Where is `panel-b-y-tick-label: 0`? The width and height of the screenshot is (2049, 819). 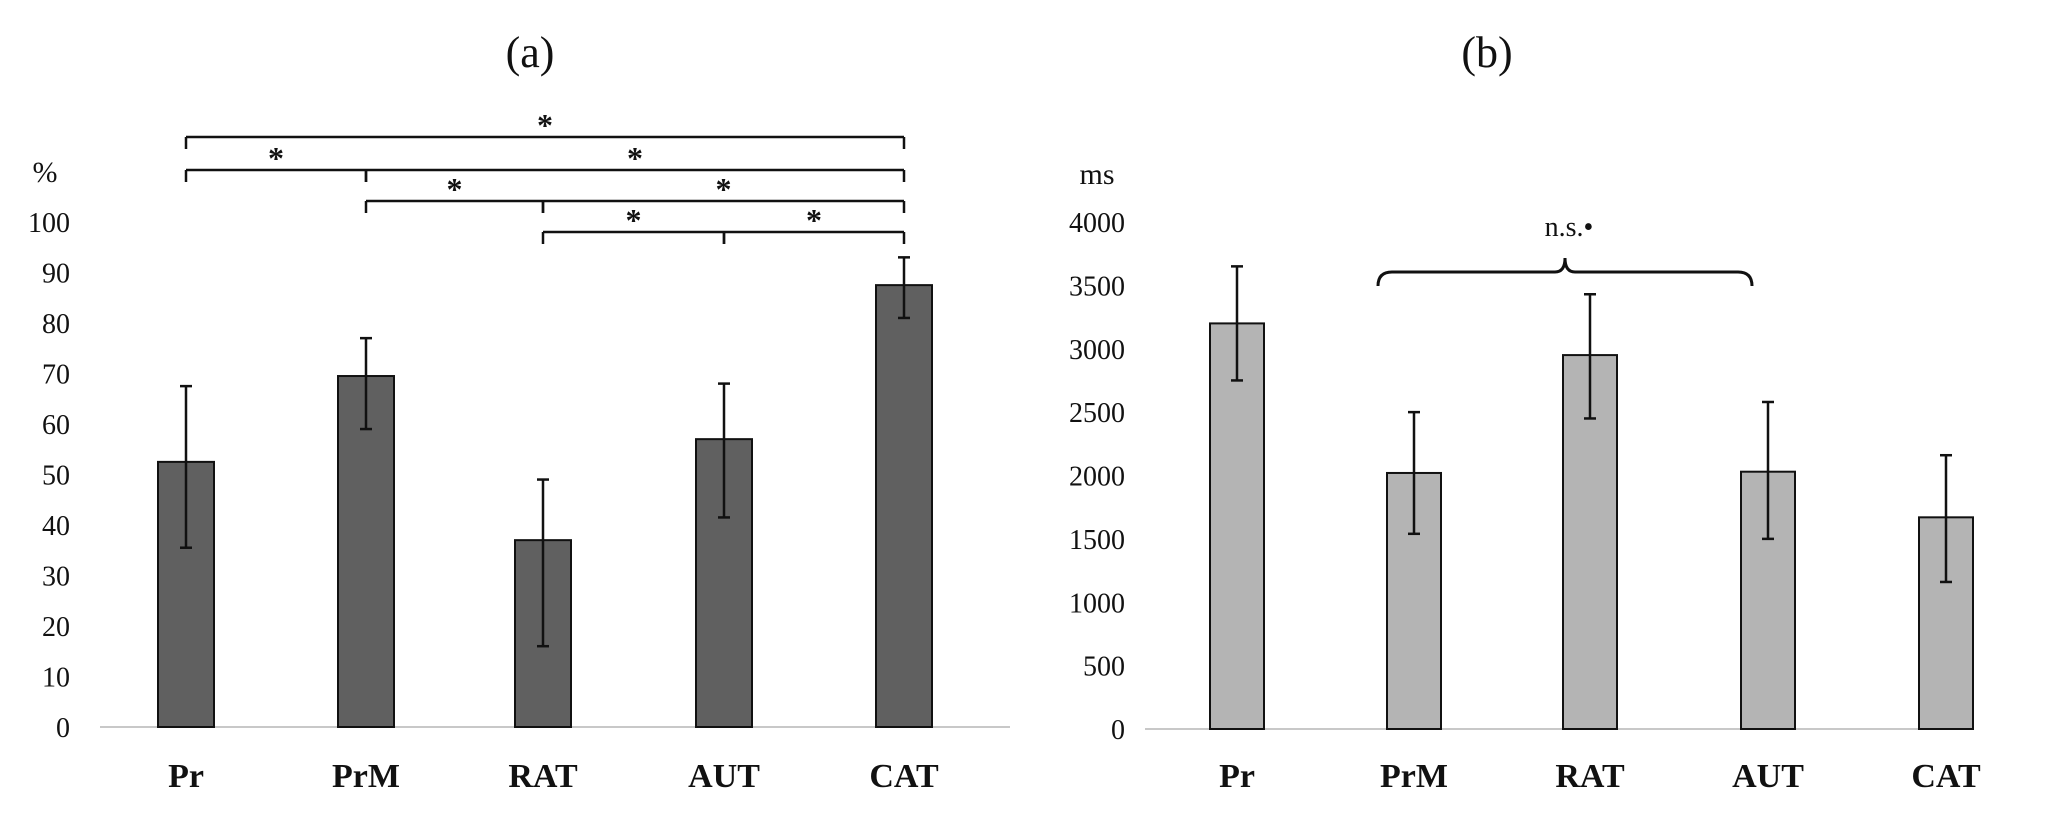
panel-b-y-tick-label: 0 is located at coordinates (1118, 730).